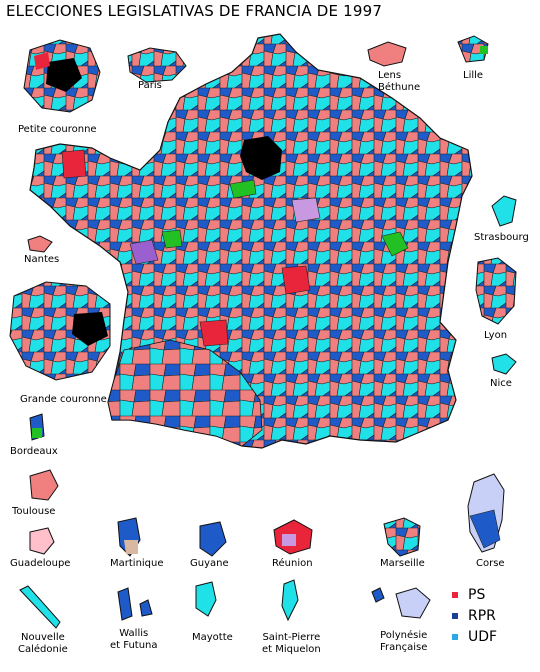  I want to click on polynesie-islet, so click(378, 595).